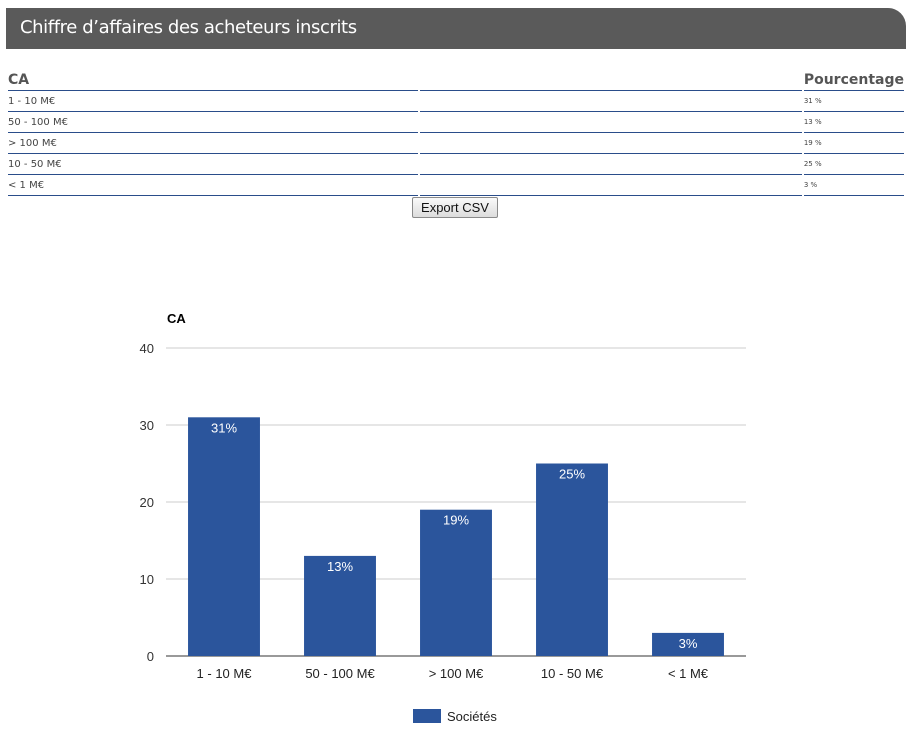  I want to click on table-row: 50 - 100 M€ 13 %, so click(456, 122).